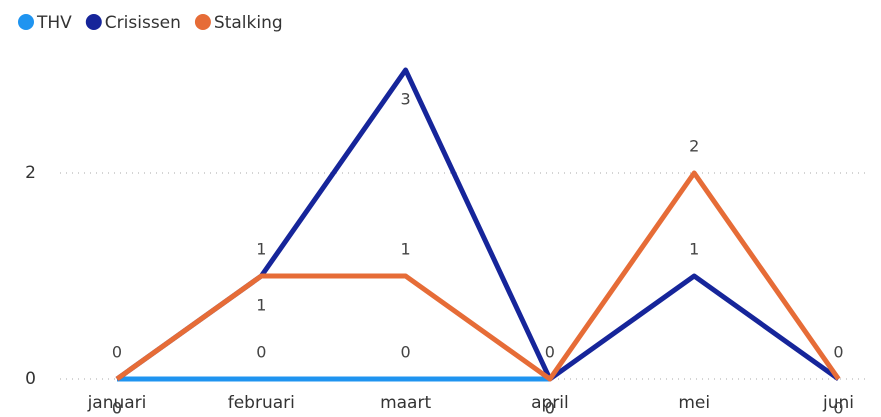 The height and width of the screenshot is (417, 881). What do you see at coordinates (405, 403) in the screenshot?
I see `x-tick-label: maart` at bounding box center [405, 403].